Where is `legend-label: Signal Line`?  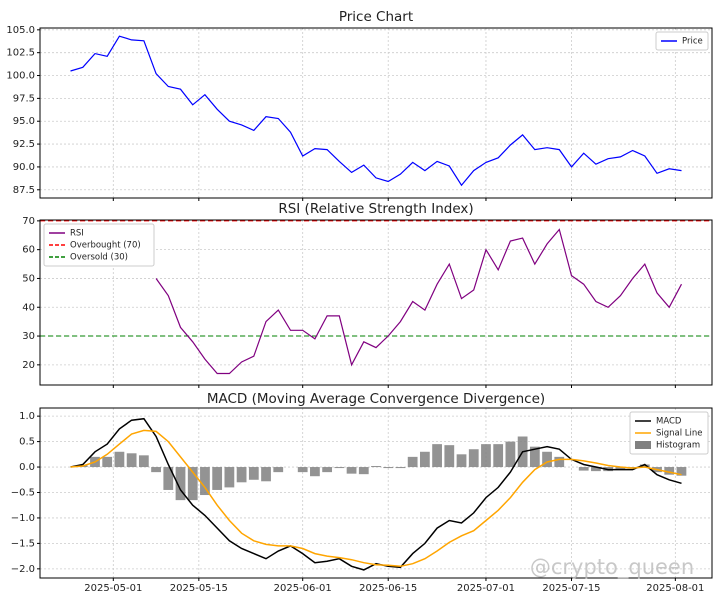 legend-label: Signal Line is located at coordinates (679, 434).